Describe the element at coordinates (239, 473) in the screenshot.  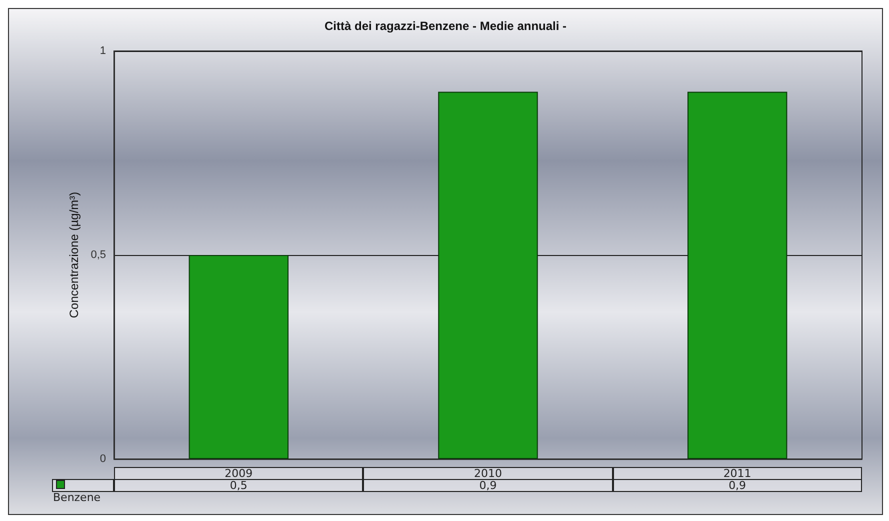
I see `x-tick-label: 2009` at that location.